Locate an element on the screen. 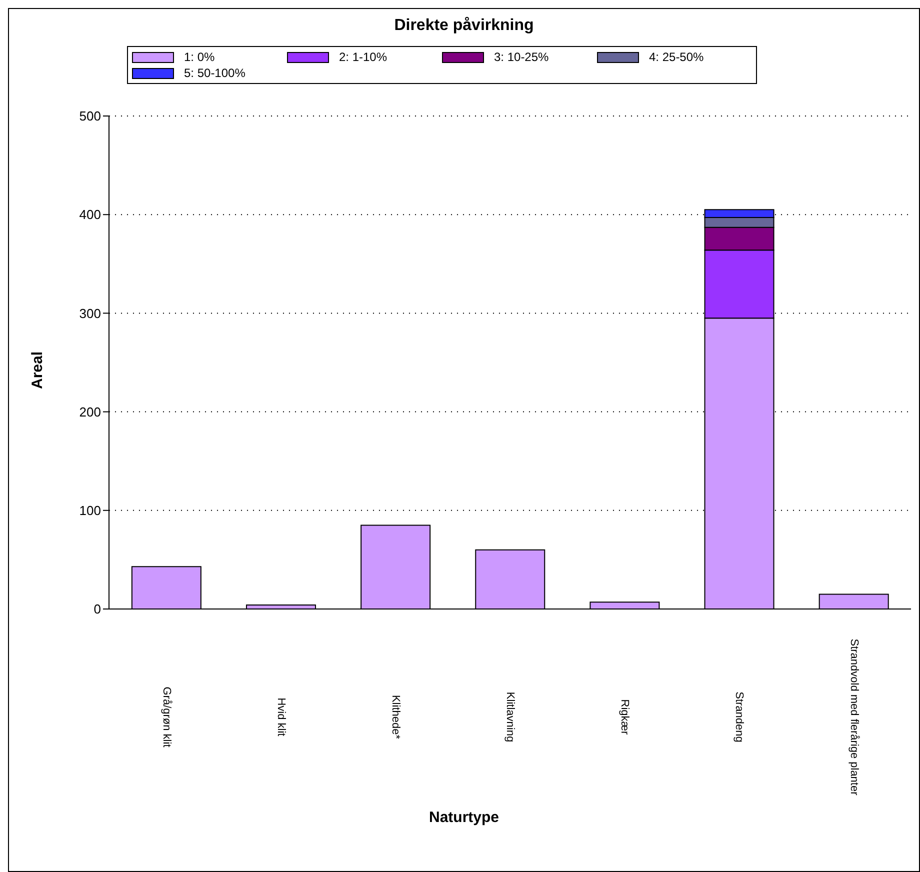 The width and height of the screenshot is (920, 872). x-tick-label: Strandeng is located at coordinates (739, 717).